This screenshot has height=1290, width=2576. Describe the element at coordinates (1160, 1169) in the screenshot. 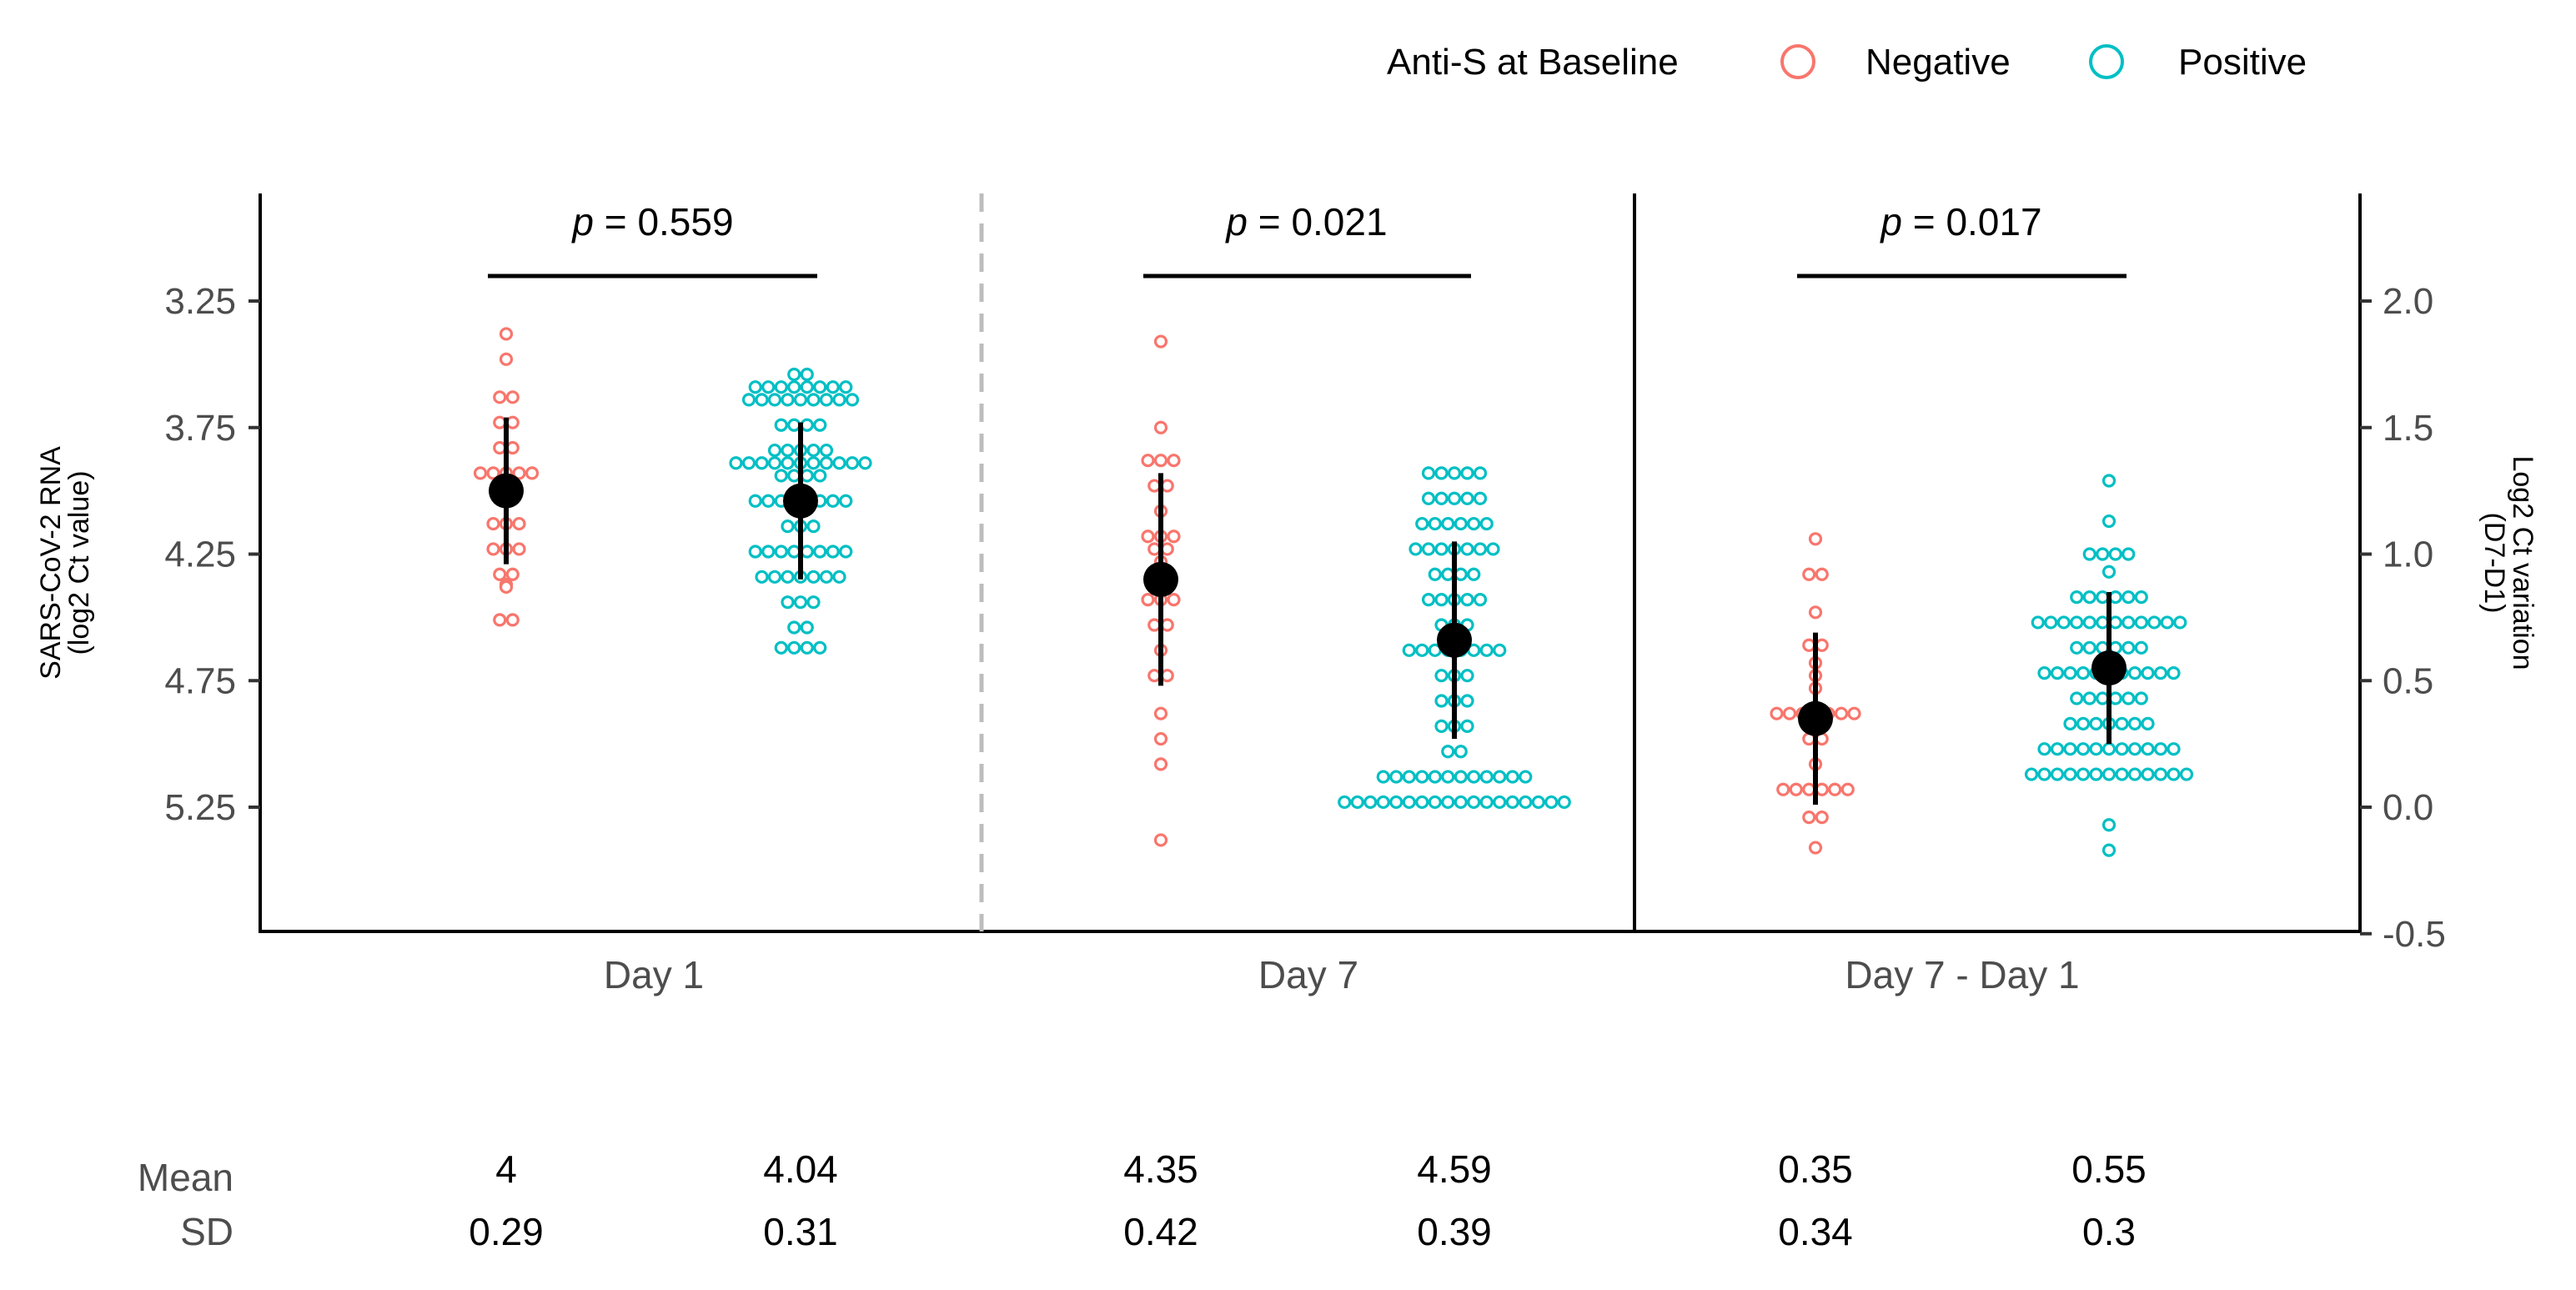

I see `mean-day7-negative: 4.35` at that location.